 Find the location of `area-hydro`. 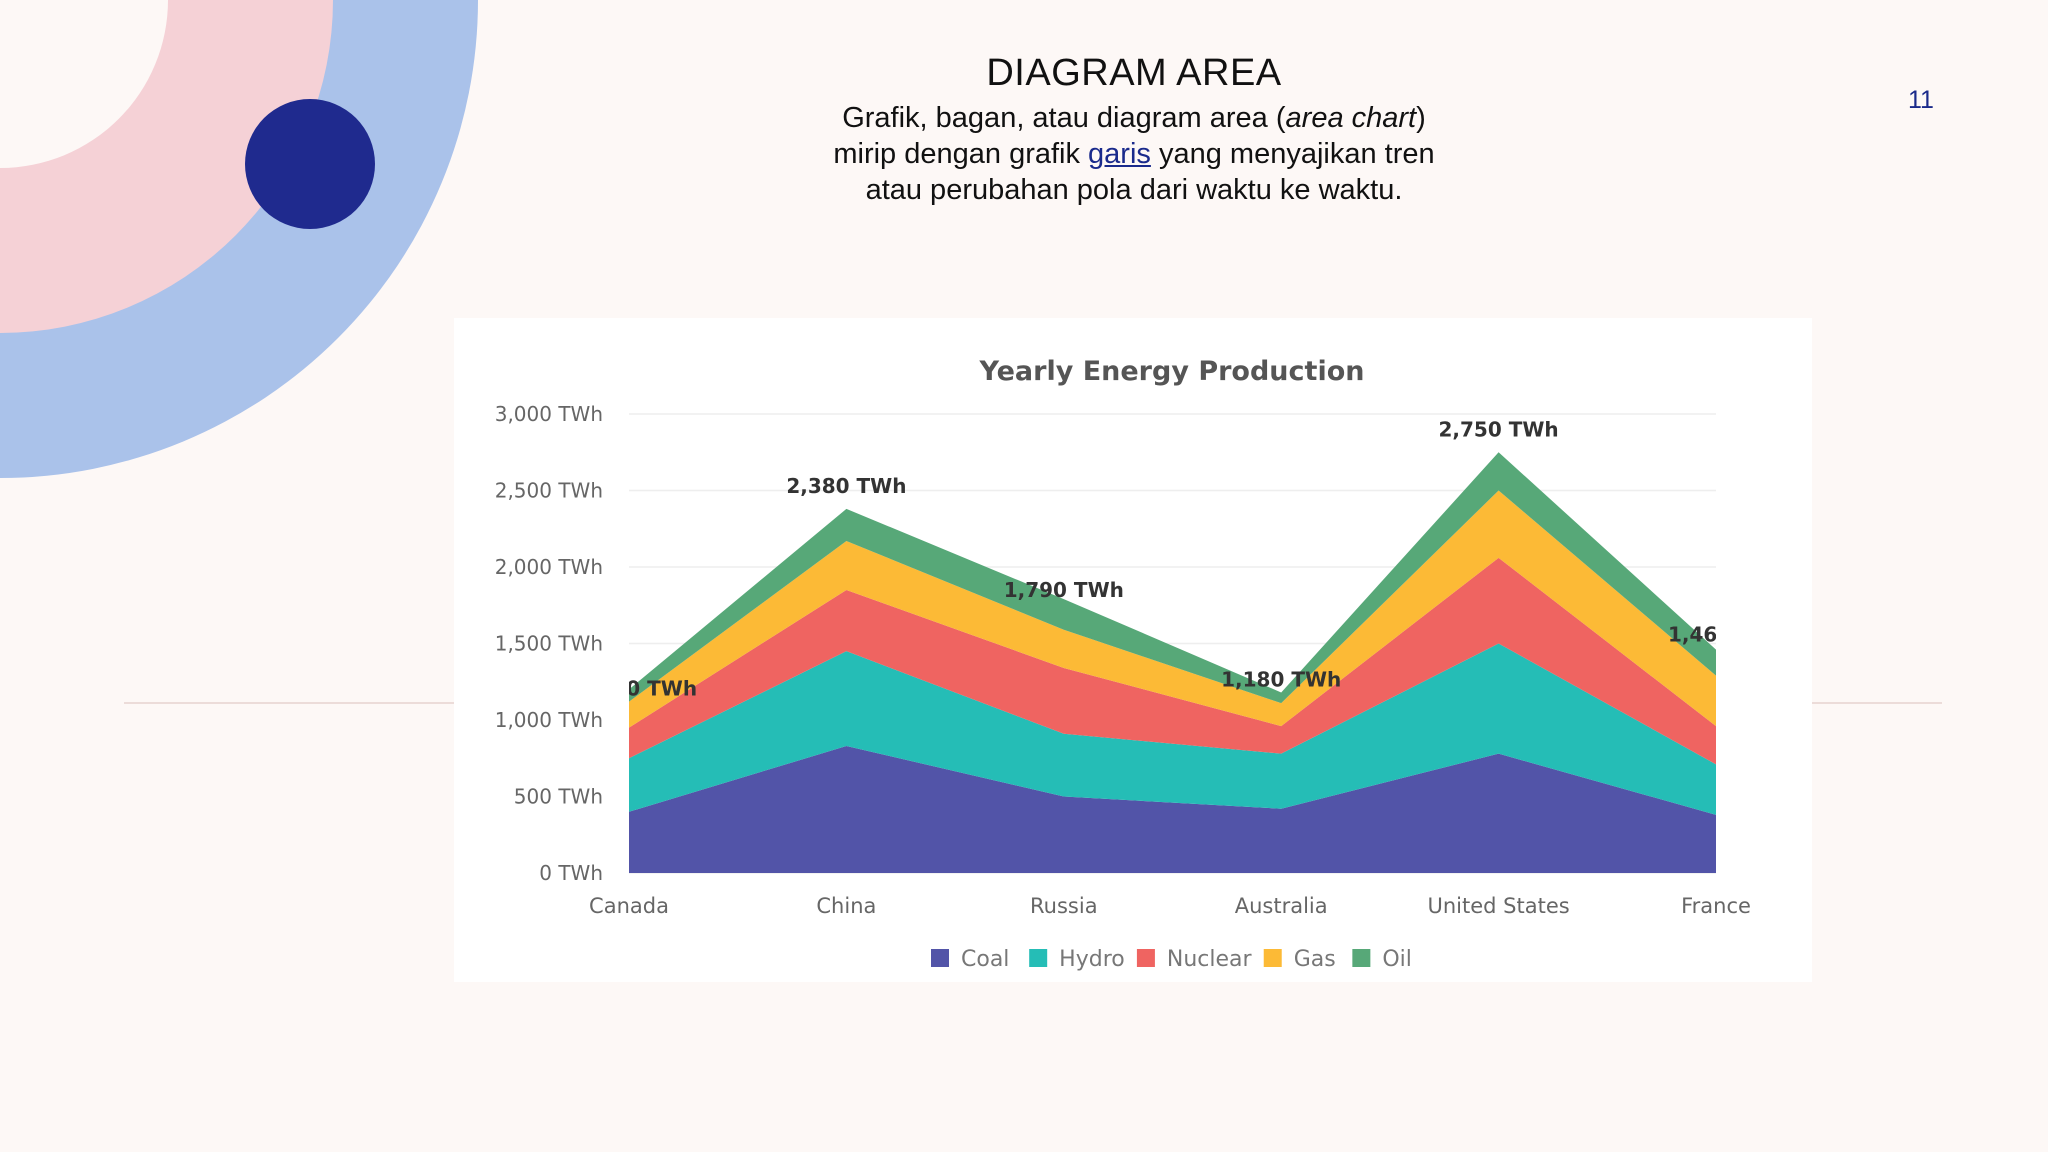

area-hydro is located at coordinates (1172, 729).